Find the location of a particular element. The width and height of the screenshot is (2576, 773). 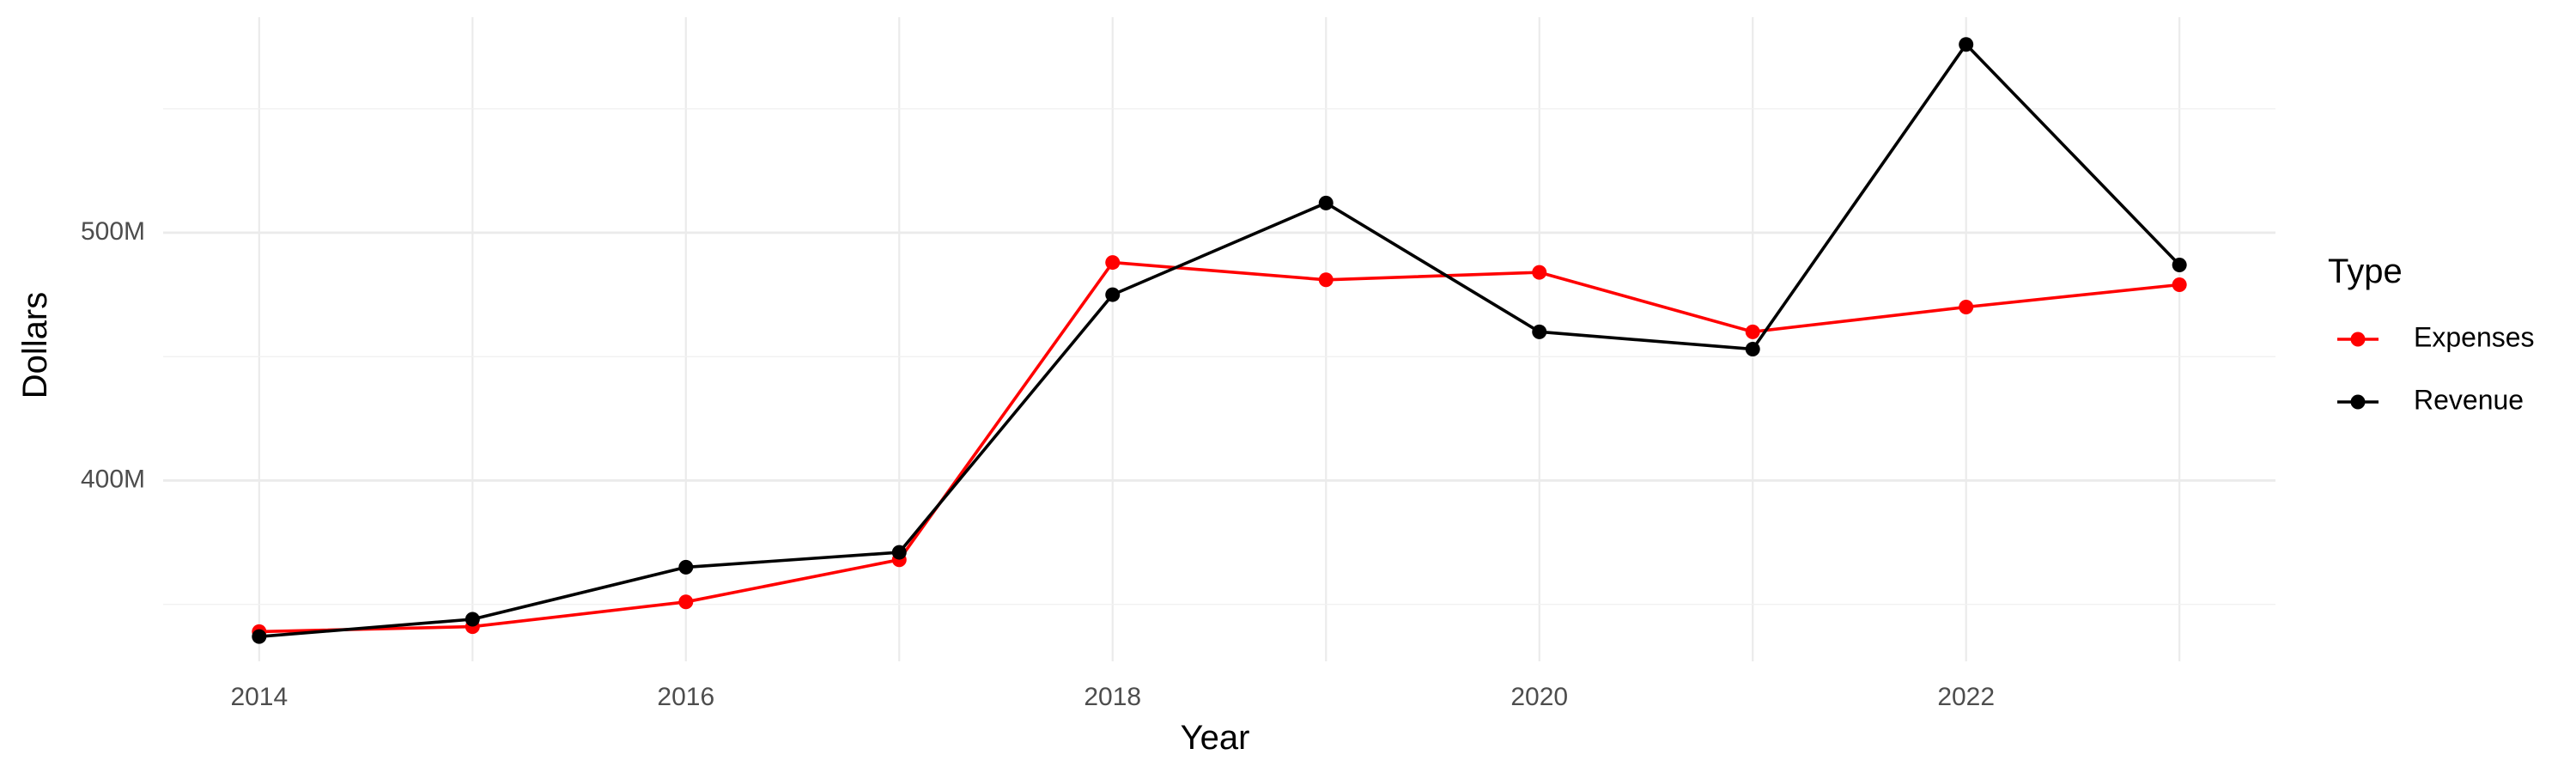

x-tick-label: 2020 is located at coordinates (1539, 697).